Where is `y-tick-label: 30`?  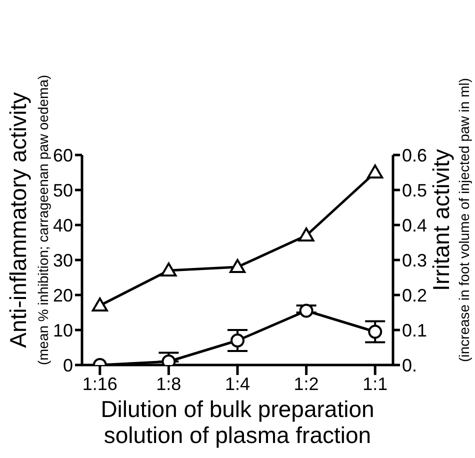
y-tick-label: 30 is located at coordinates (62, 260).